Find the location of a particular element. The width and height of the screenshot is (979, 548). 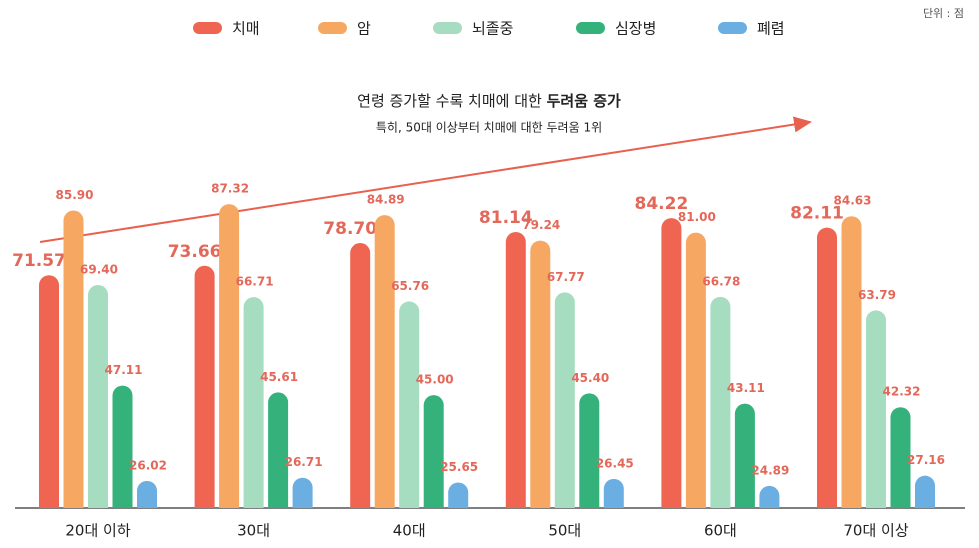

value-label: 66.71 is located at coordinates (255, 282).